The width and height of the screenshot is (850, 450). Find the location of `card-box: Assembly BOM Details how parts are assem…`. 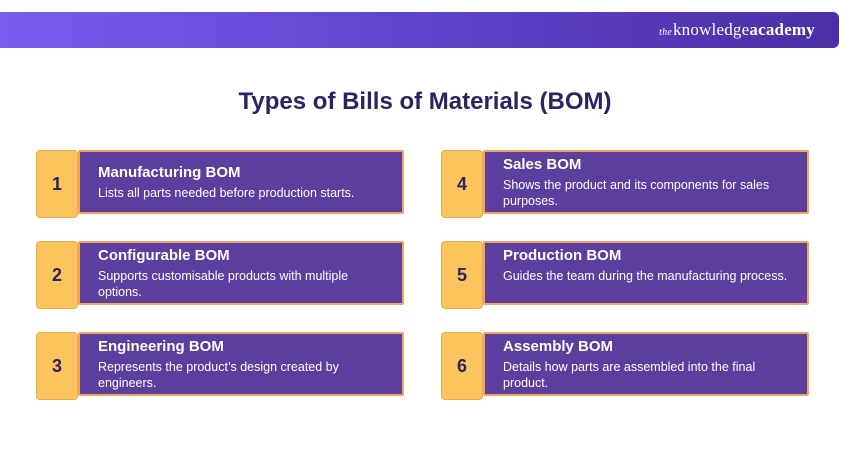

card-box: Assembly BOM Details how parts are assem… is located at coordinates (646, 364).